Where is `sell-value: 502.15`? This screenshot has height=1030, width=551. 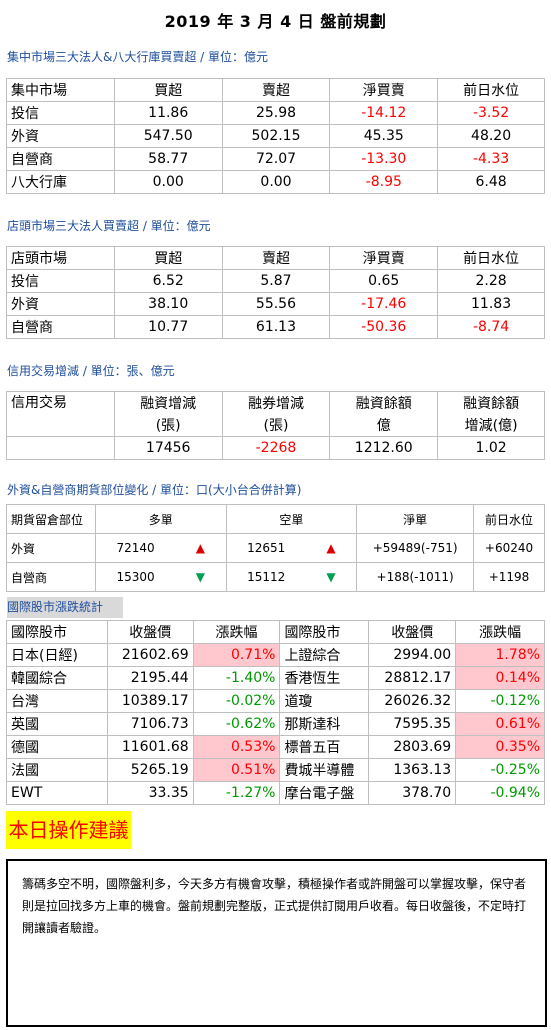
sell-value: 502.15 is located at coordinates (276, 136).